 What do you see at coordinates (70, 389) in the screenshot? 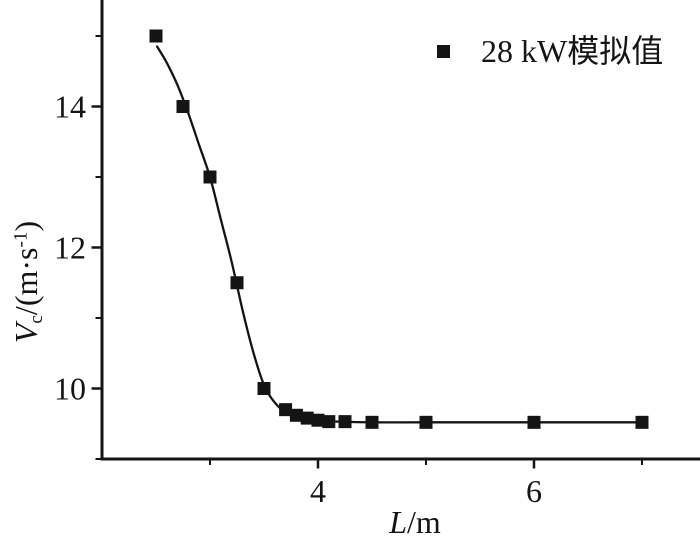
I see `y-tick-label: 10` at bounding box center [70, 389].